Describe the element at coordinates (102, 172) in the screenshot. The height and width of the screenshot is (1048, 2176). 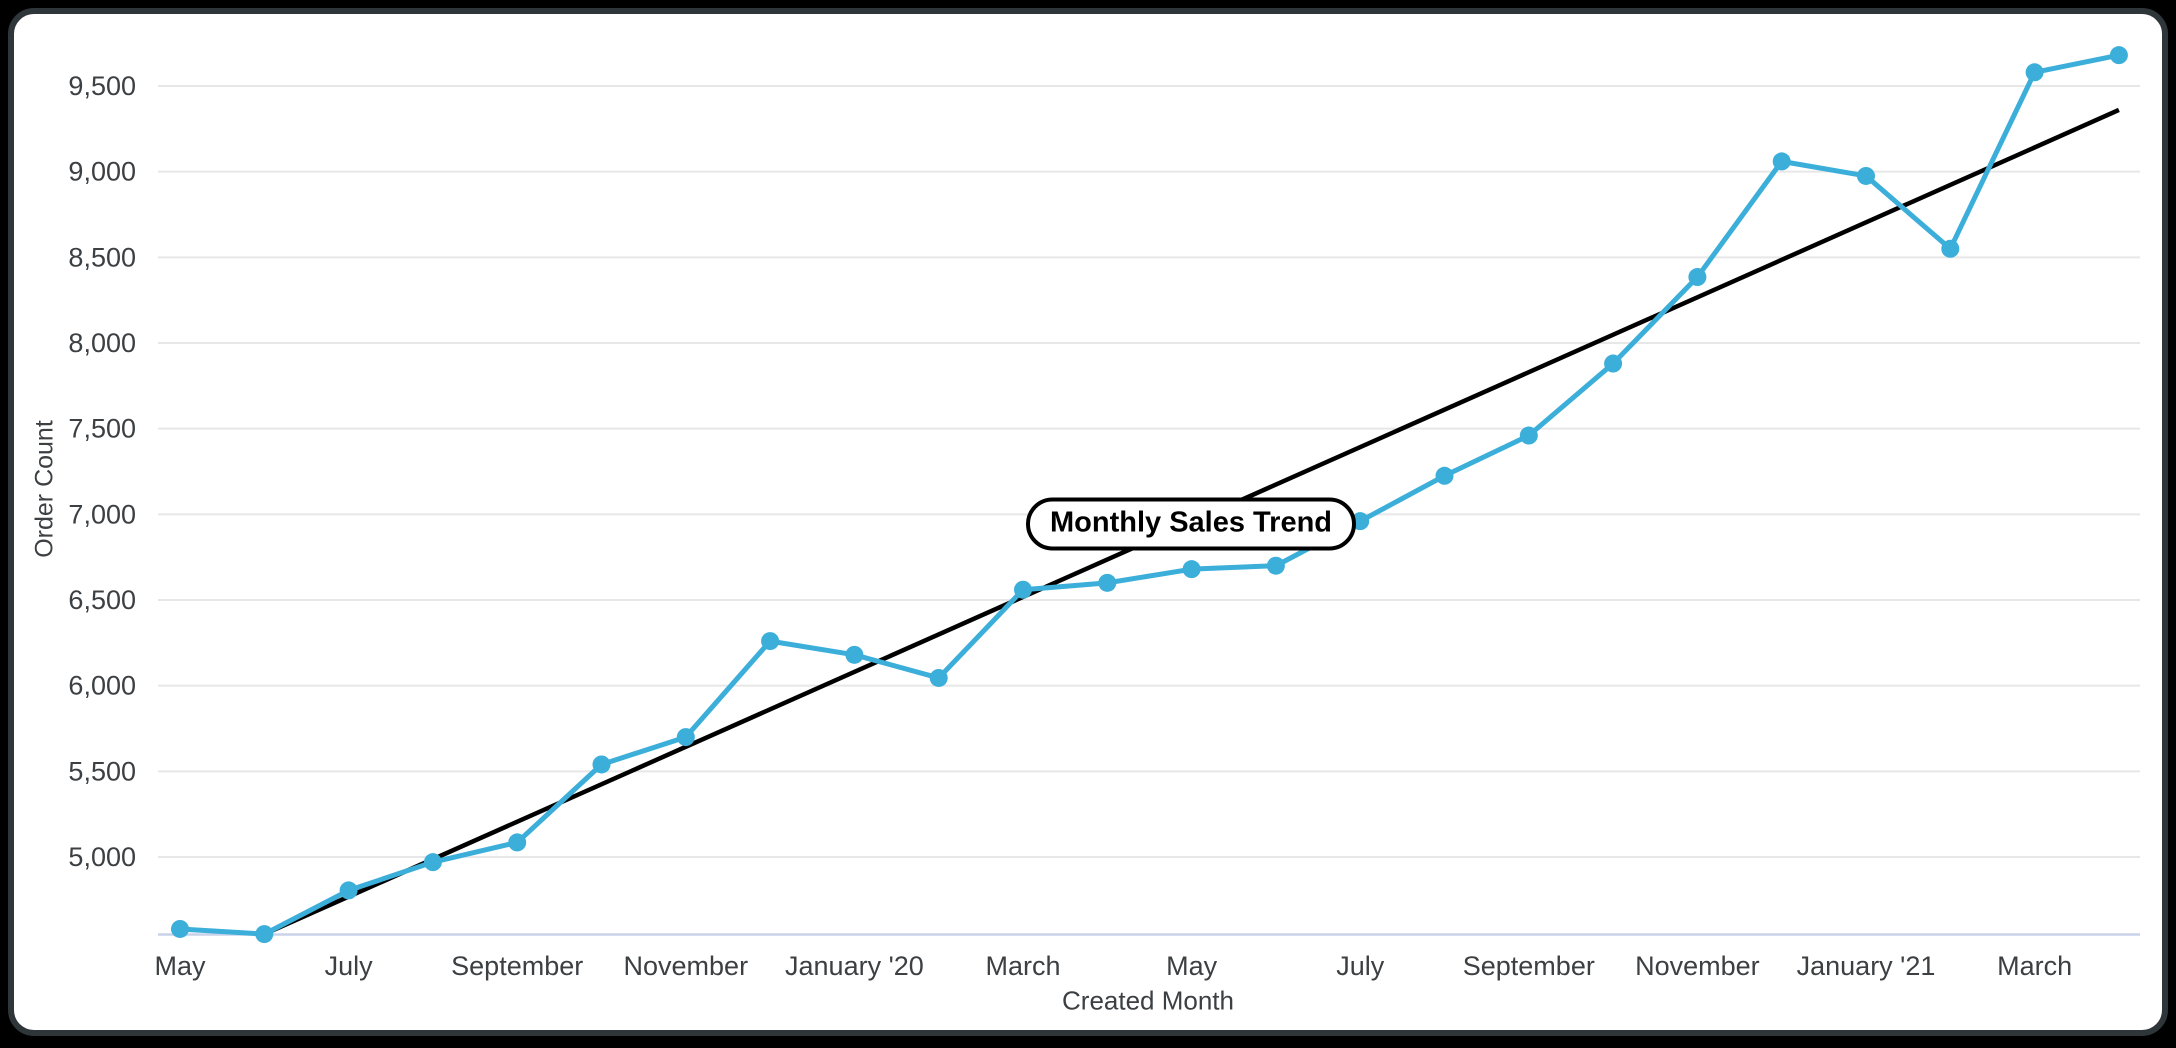
I see `y-tick-label: 9,000` at that location.